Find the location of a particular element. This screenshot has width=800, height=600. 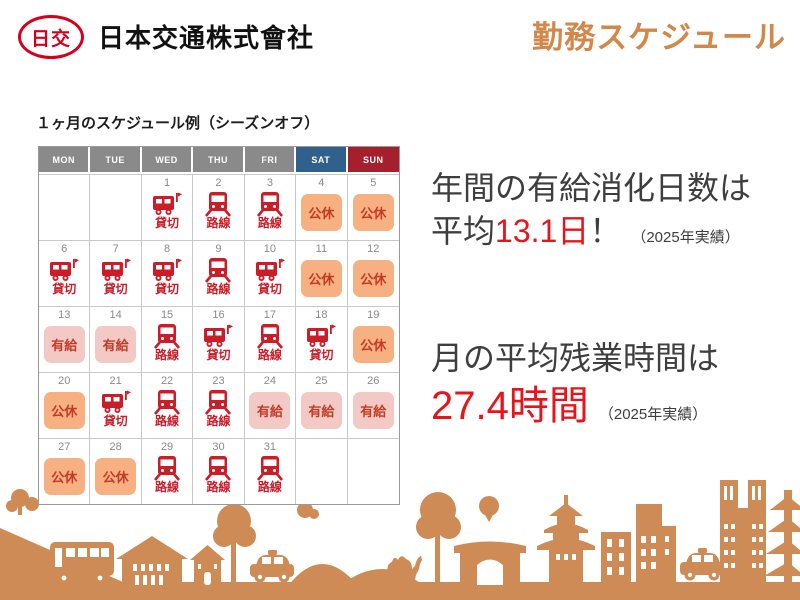

date-number: 18 is located at coordinates (321, 315).